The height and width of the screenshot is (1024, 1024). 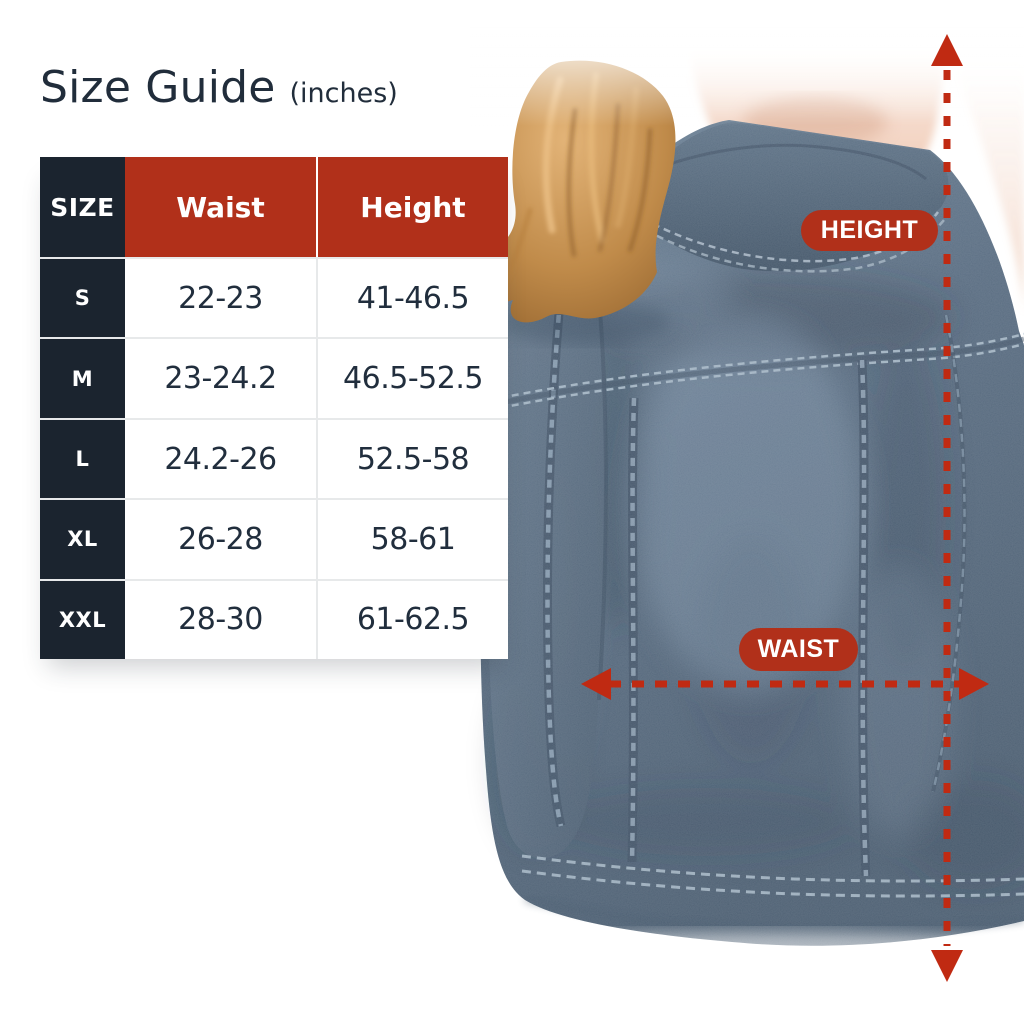 I want to click on height-cell: 52.5-58, so click(x=413, y=459).